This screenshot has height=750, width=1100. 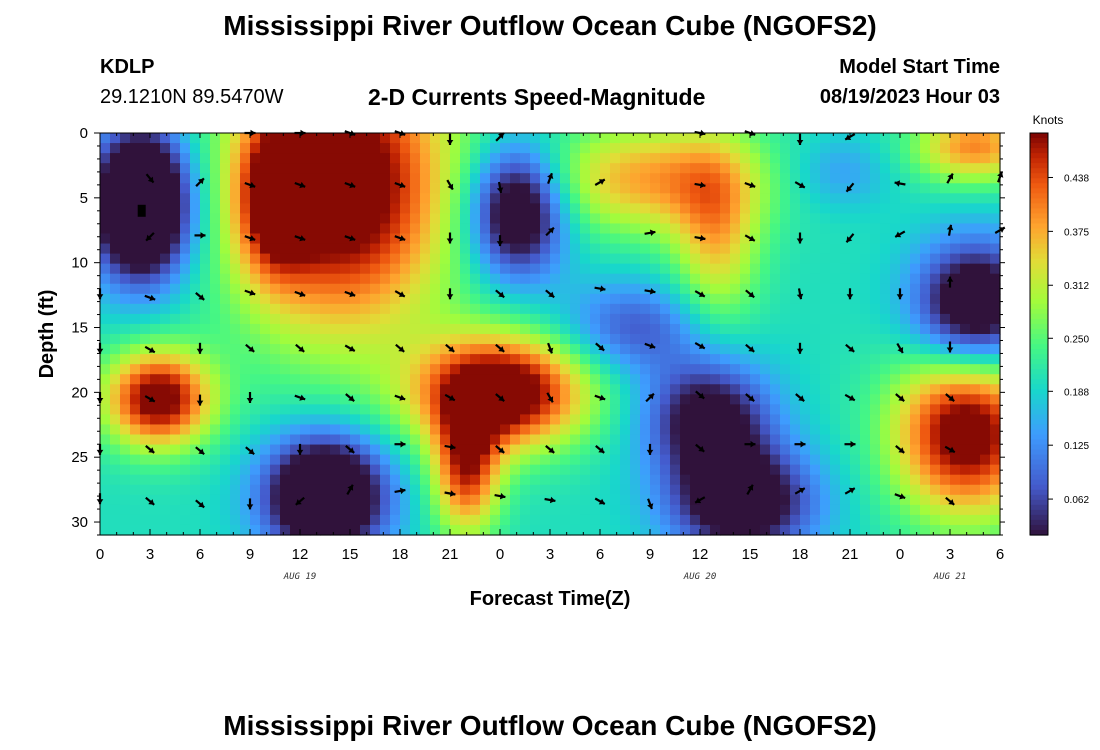 What do you see at coordinates (47, 334) in the screenshot?
I see `y-axis-label: Depth (ft)` at bounding box center [47, 334].